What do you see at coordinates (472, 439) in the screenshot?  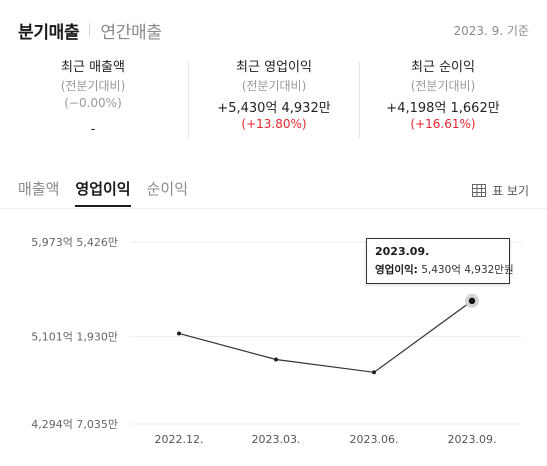 I see `x-tick-label: 2023.09.` at bounding box center [472, 439].